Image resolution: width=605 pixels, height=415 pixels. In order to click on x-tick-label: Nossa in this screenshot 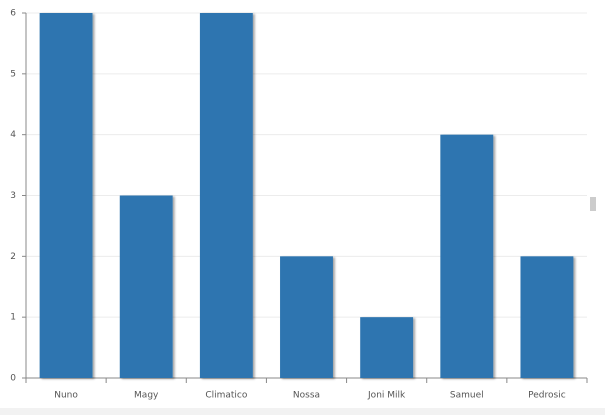, I will do `click(306, 396)`.